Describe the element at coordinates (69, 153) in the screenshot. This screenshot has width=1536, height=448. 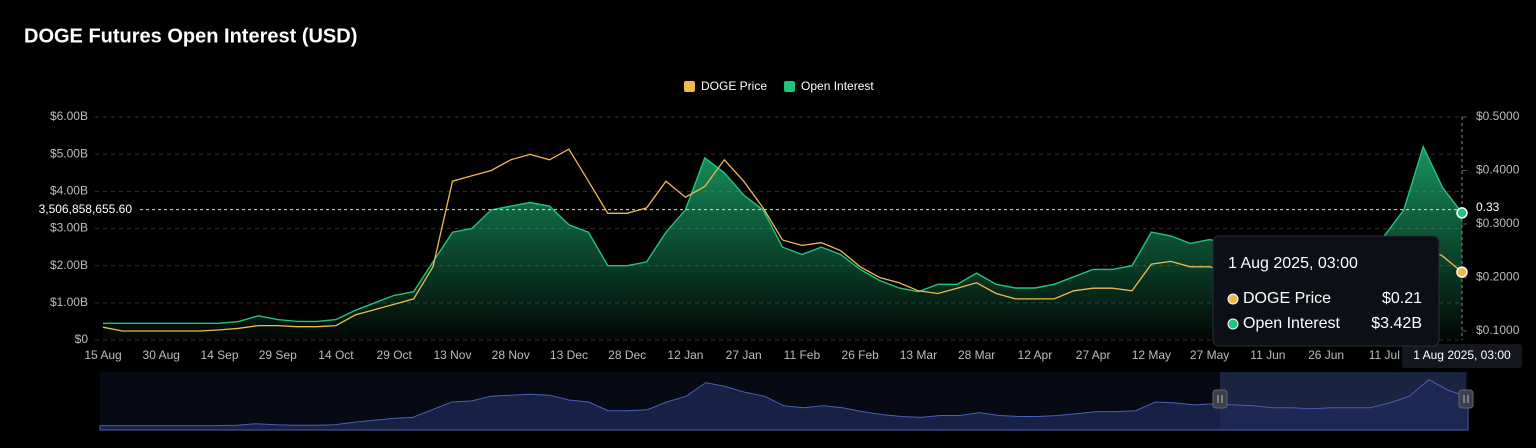
I see `y-tick-label: $5.00B` at that location.